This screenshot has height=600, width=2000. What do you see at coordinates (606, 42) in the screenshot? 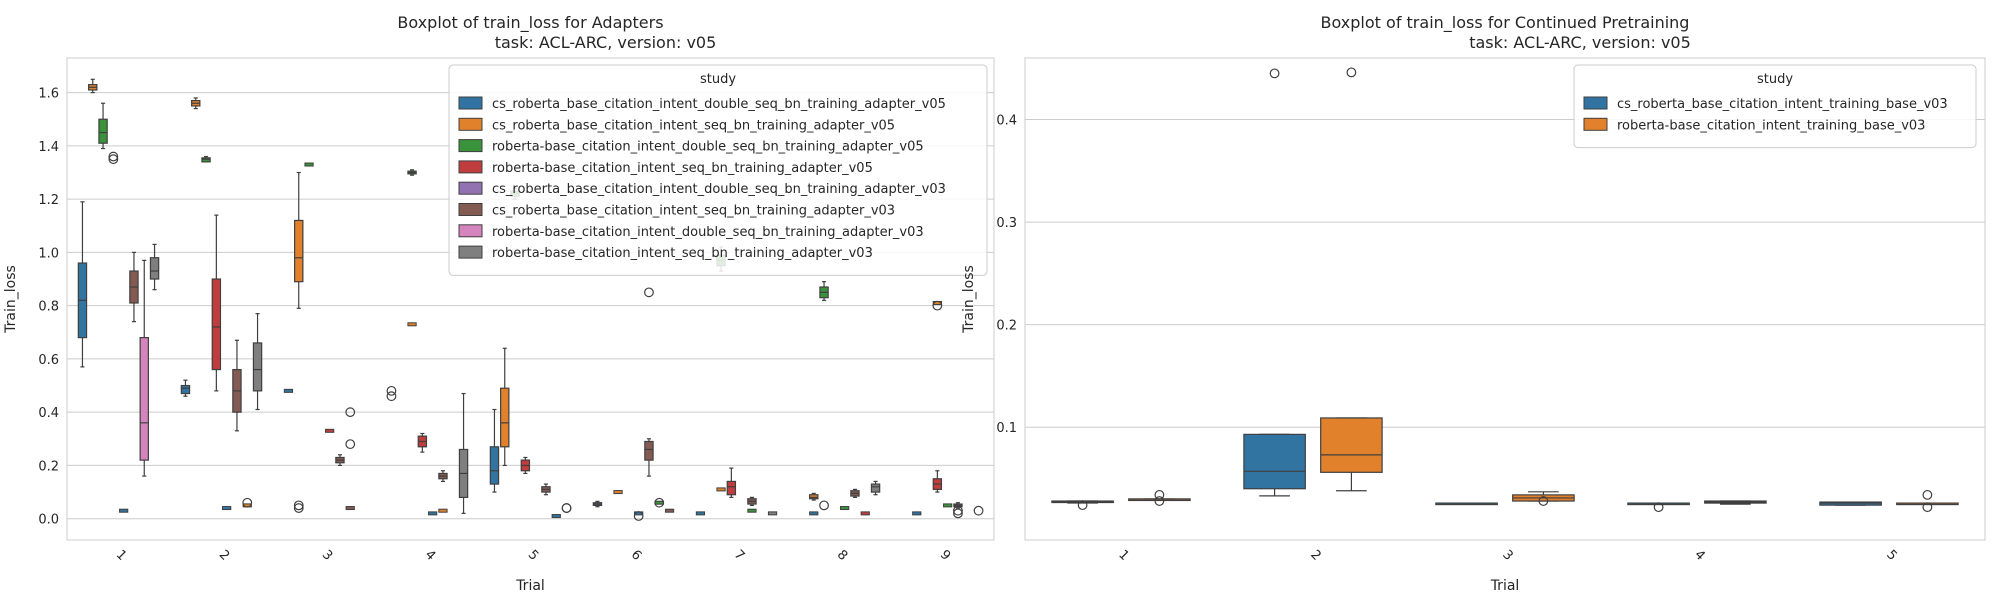
I see `adapters-chart-subtitle: task: ACL-ARC, version: v05` at bounding box center [606, 42].